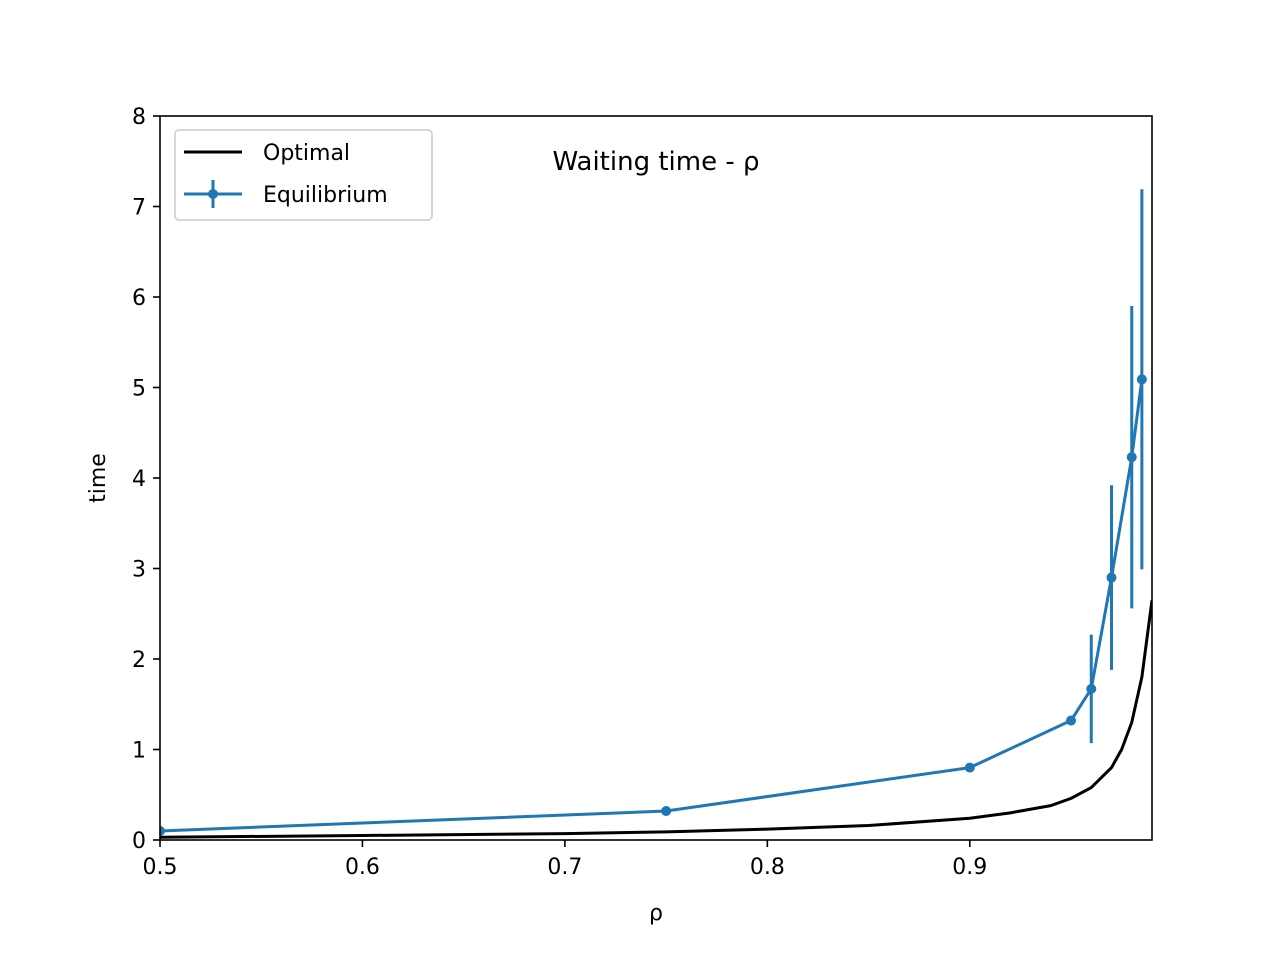  Describe the element at coordinates (969, 867) in the screenshot. I see `x-tick-label: 0.9` at that location.